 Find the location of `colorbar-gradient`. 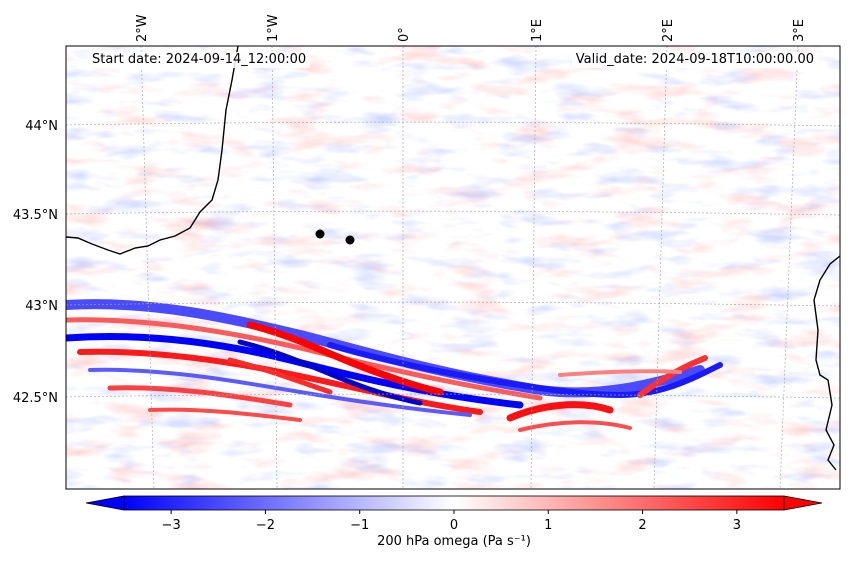

colorbar-gradient is located at coordinates (454, 503).